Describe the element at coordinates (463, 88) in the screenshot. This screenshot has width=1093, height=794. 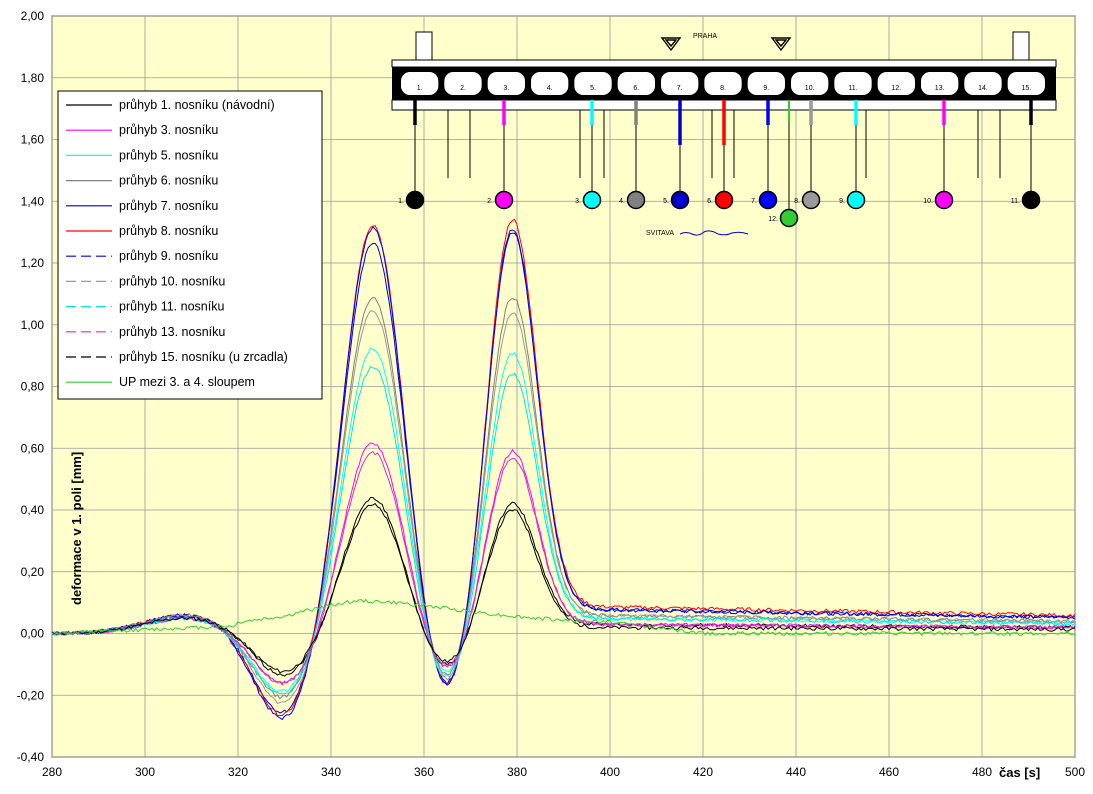
I see `span-label: 2.` at that location.